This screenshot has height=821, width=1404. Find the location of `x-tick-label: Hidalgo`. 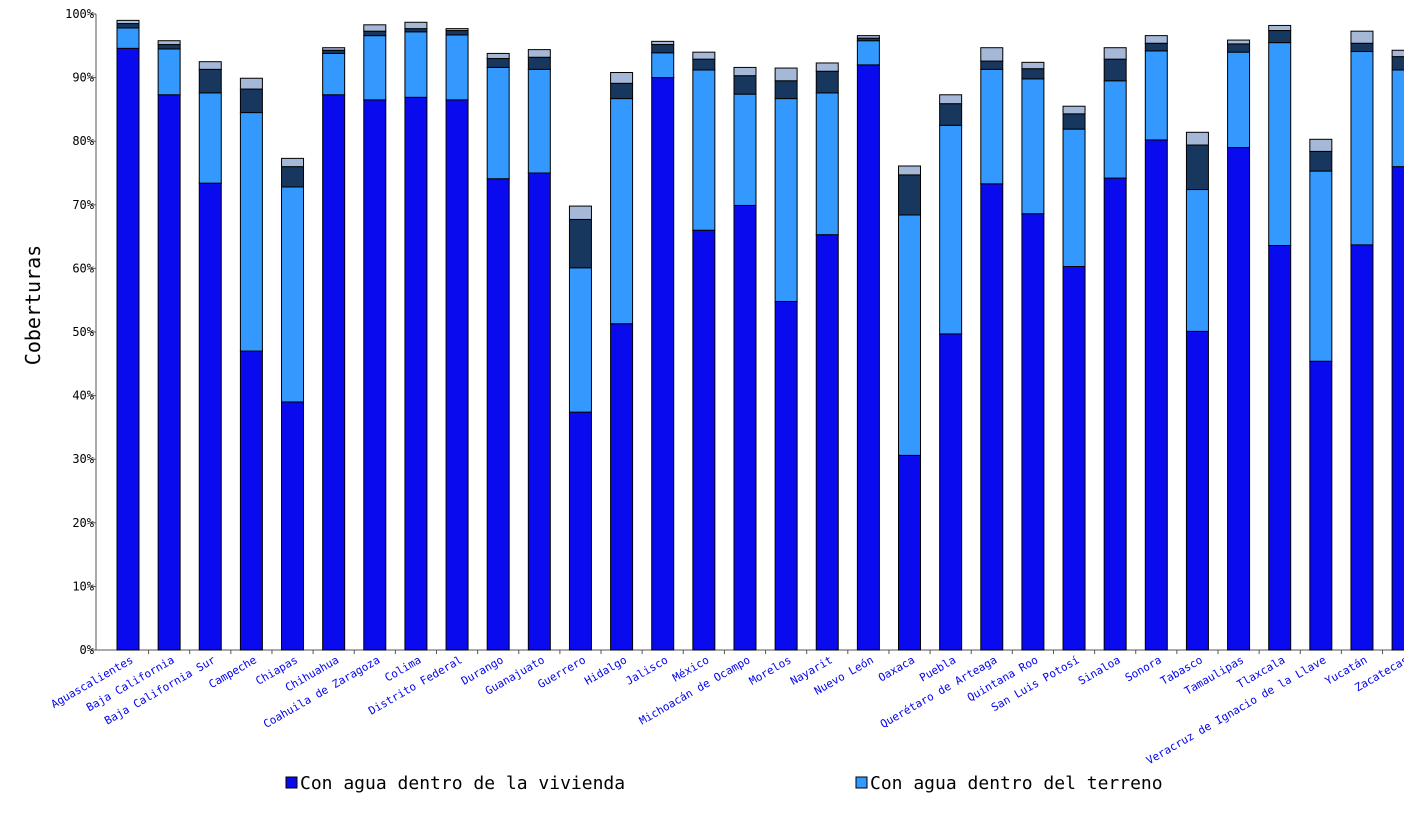

x-tick-label: Hidalgo is located at coordinates (605, 670).